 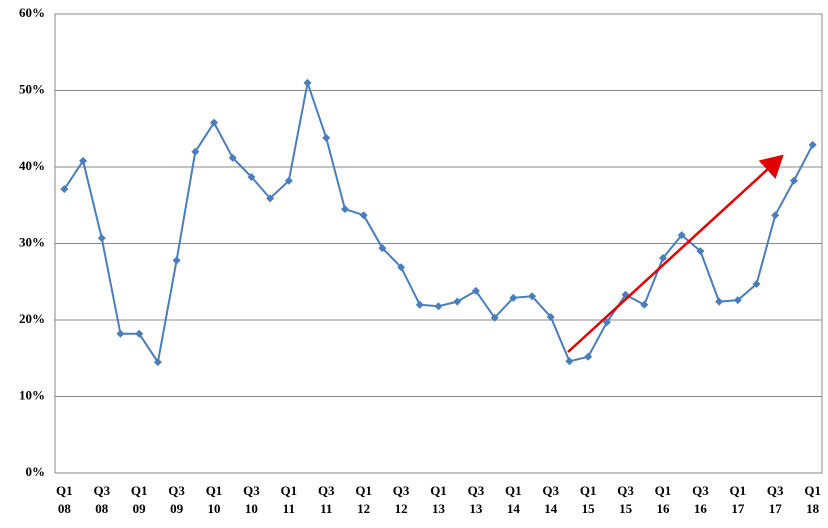 What do you see at coordinates (401, 499) in the screenshot?
I see `x-tick-label: Q3 12` at bounding box center [401, 499].